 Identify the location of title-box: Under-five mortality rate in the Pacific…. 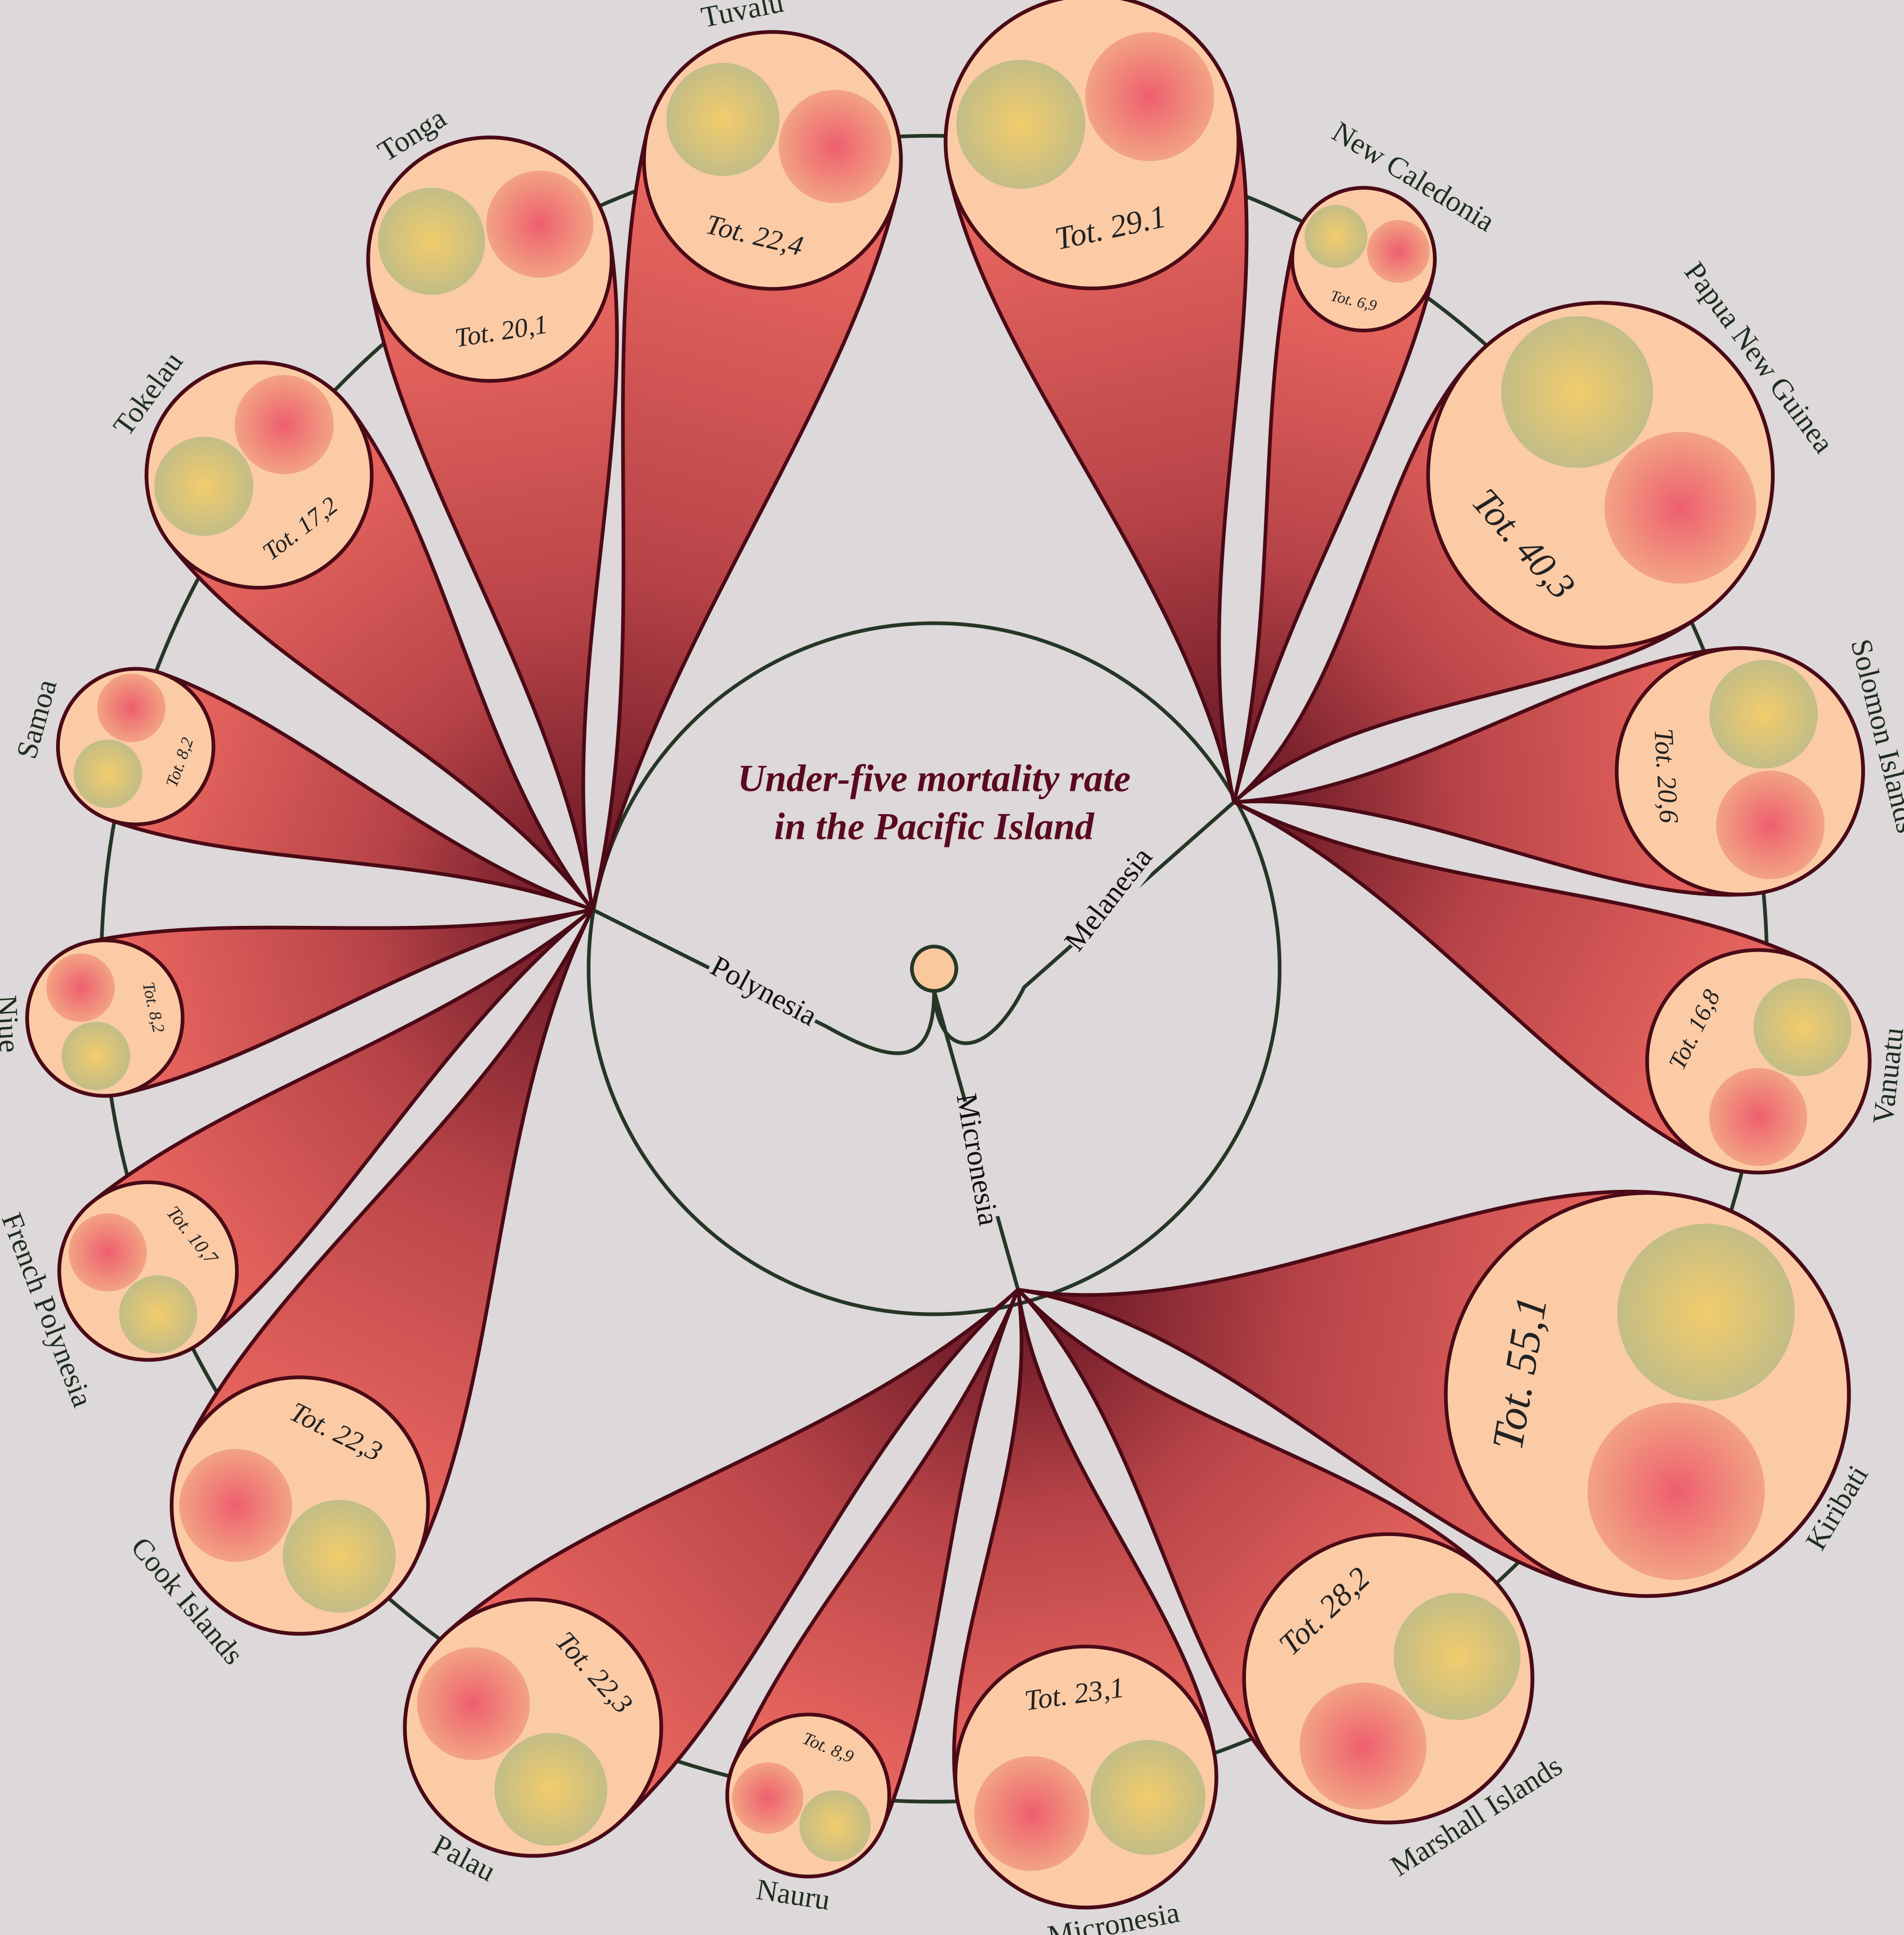
(935, 802).